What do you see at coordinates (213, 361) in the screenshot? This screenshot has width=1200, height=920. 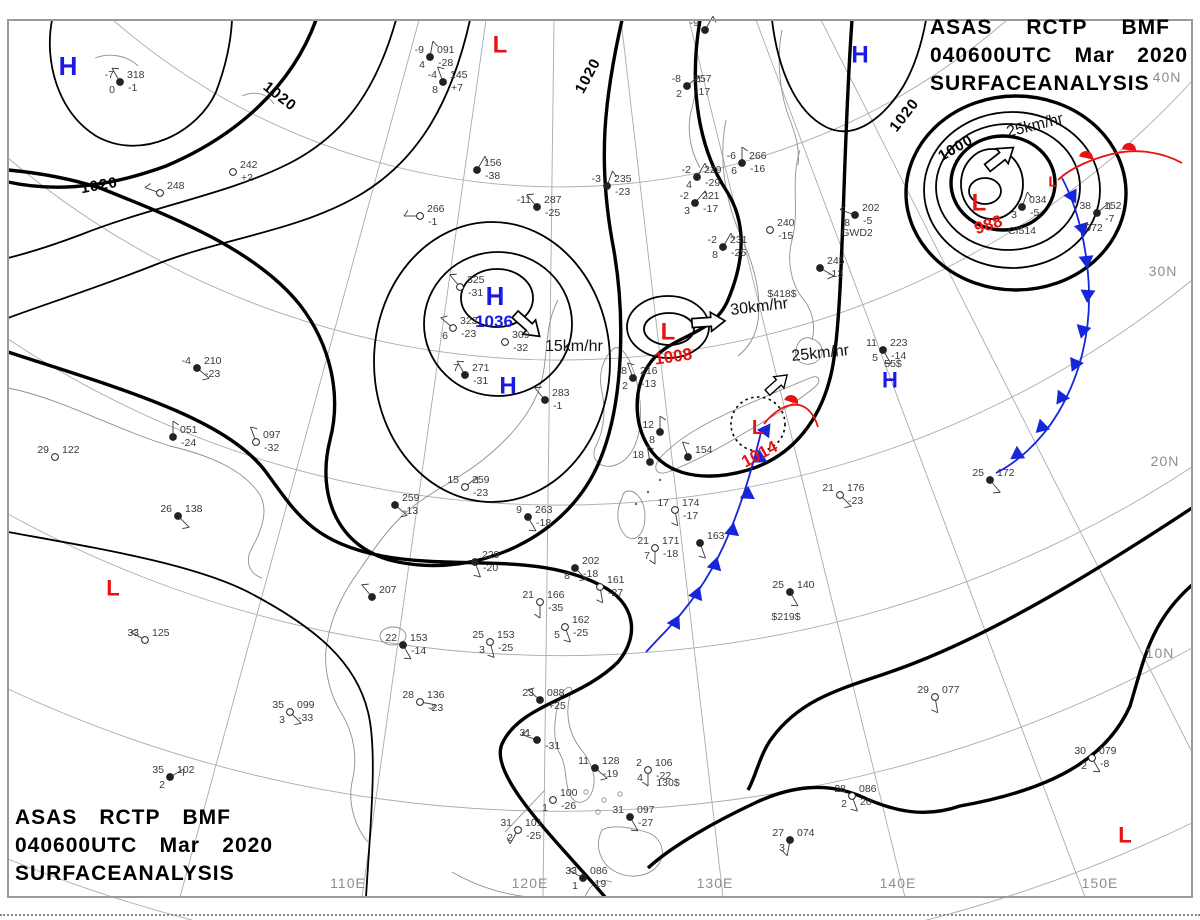 I see `station-pressure: 210` at bounding box center [213, 361].